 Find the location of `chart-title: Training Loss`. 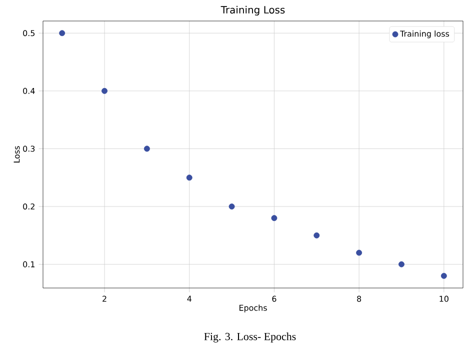

chart-title: Training Loss is located at coordinates (252, 11).